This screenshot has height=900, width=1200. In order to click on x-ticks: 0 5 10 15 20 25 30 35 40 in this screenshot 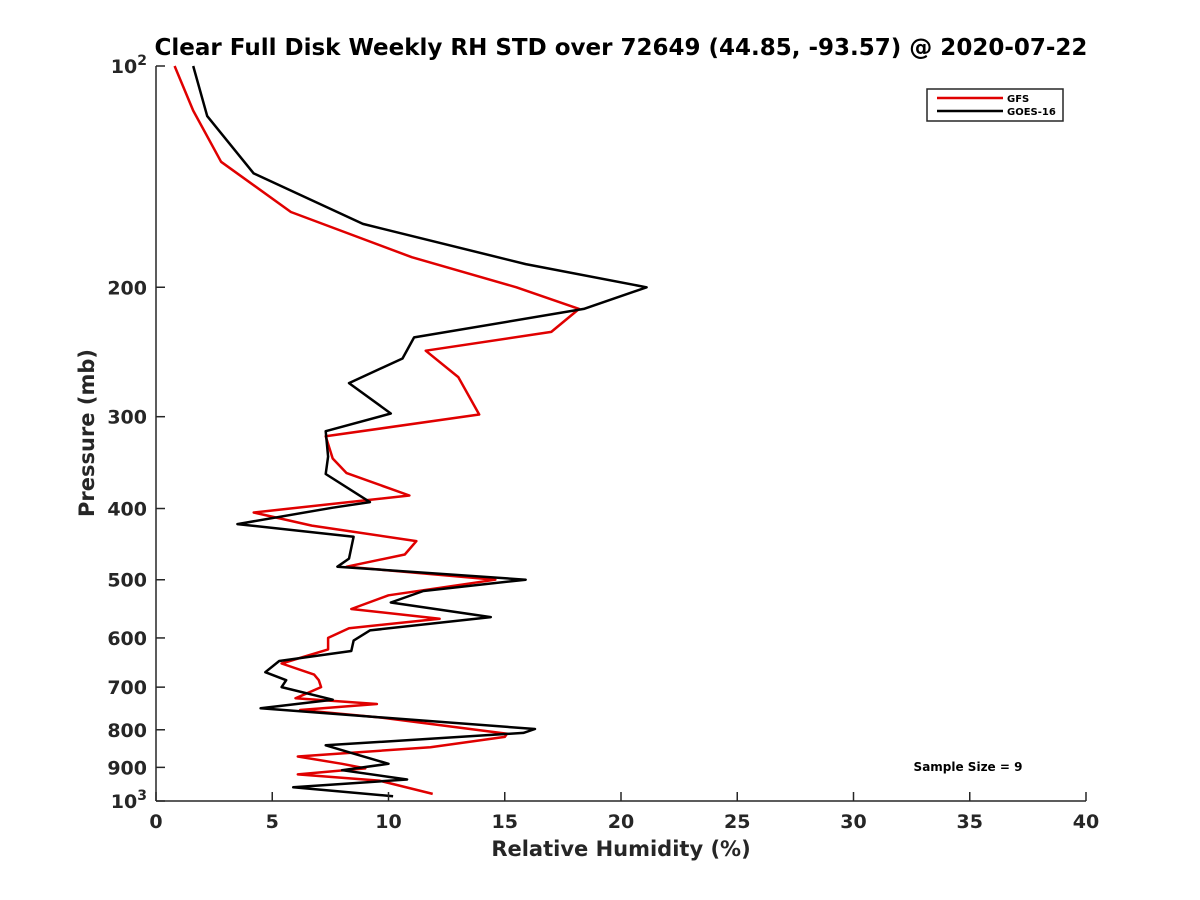, I will do `click(624, 812)`.